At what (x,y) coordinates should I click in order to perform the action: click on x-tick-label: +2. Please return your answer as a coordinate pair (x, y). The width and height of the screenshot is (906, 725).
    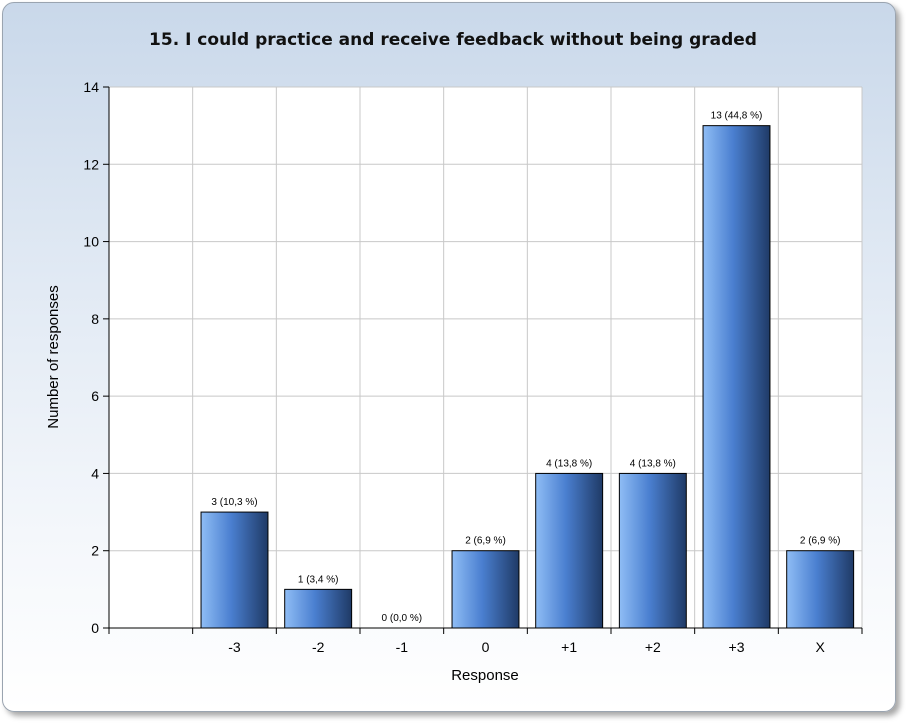
    Looking at the image, I should click on (653, 647).